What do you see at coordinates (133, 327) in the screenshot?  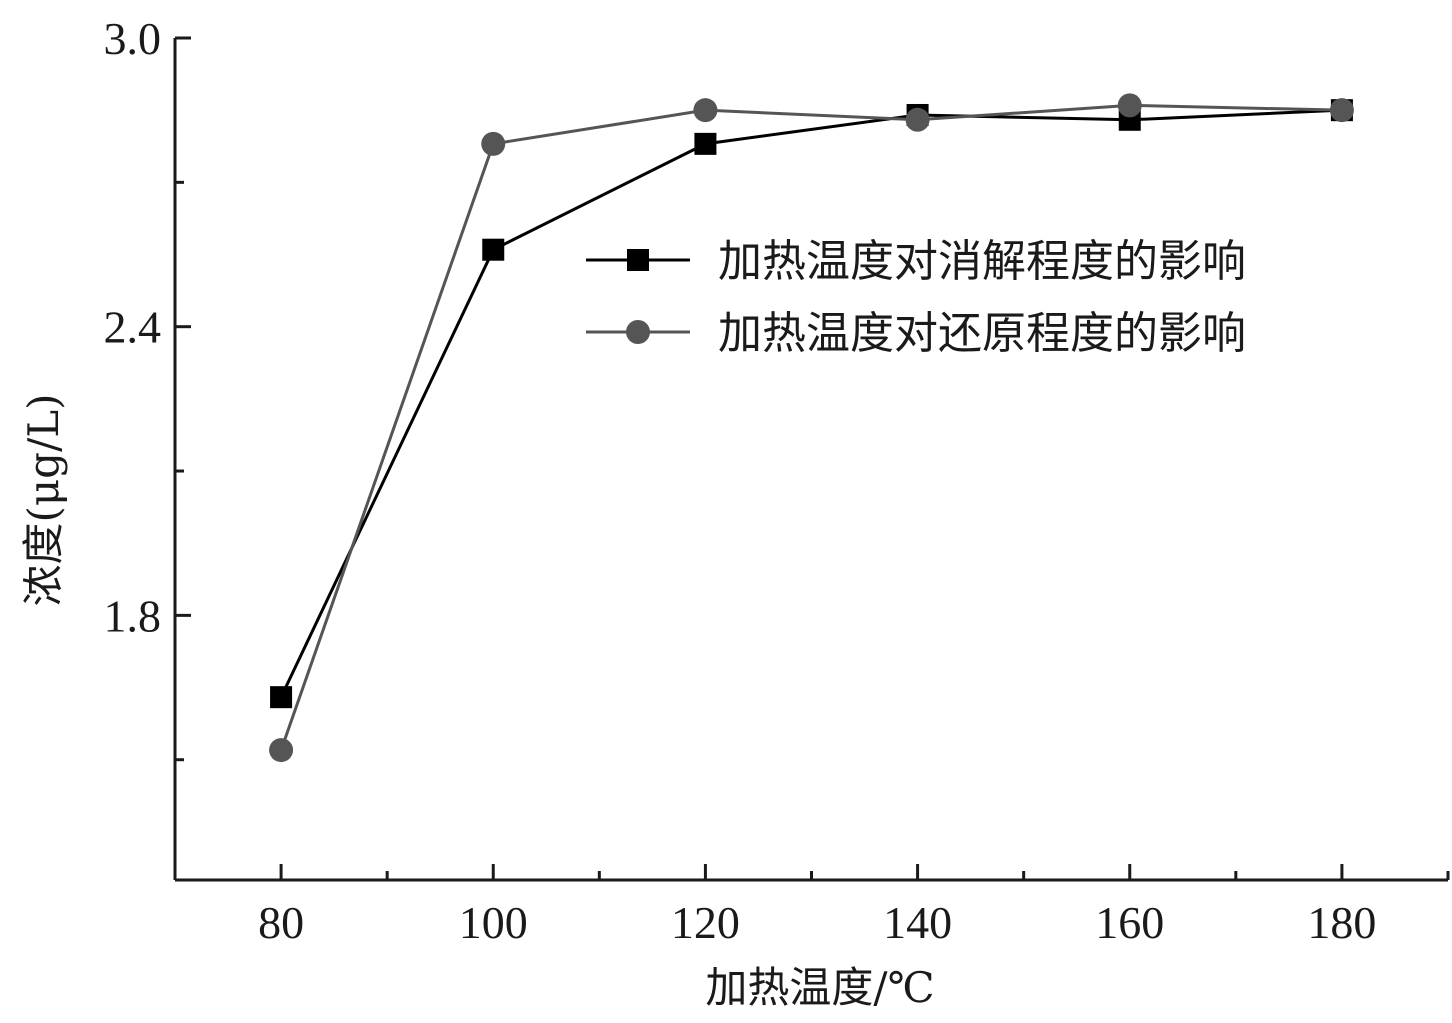 I see `y-tick-label: 2.4` at bounding box center [133, 327].